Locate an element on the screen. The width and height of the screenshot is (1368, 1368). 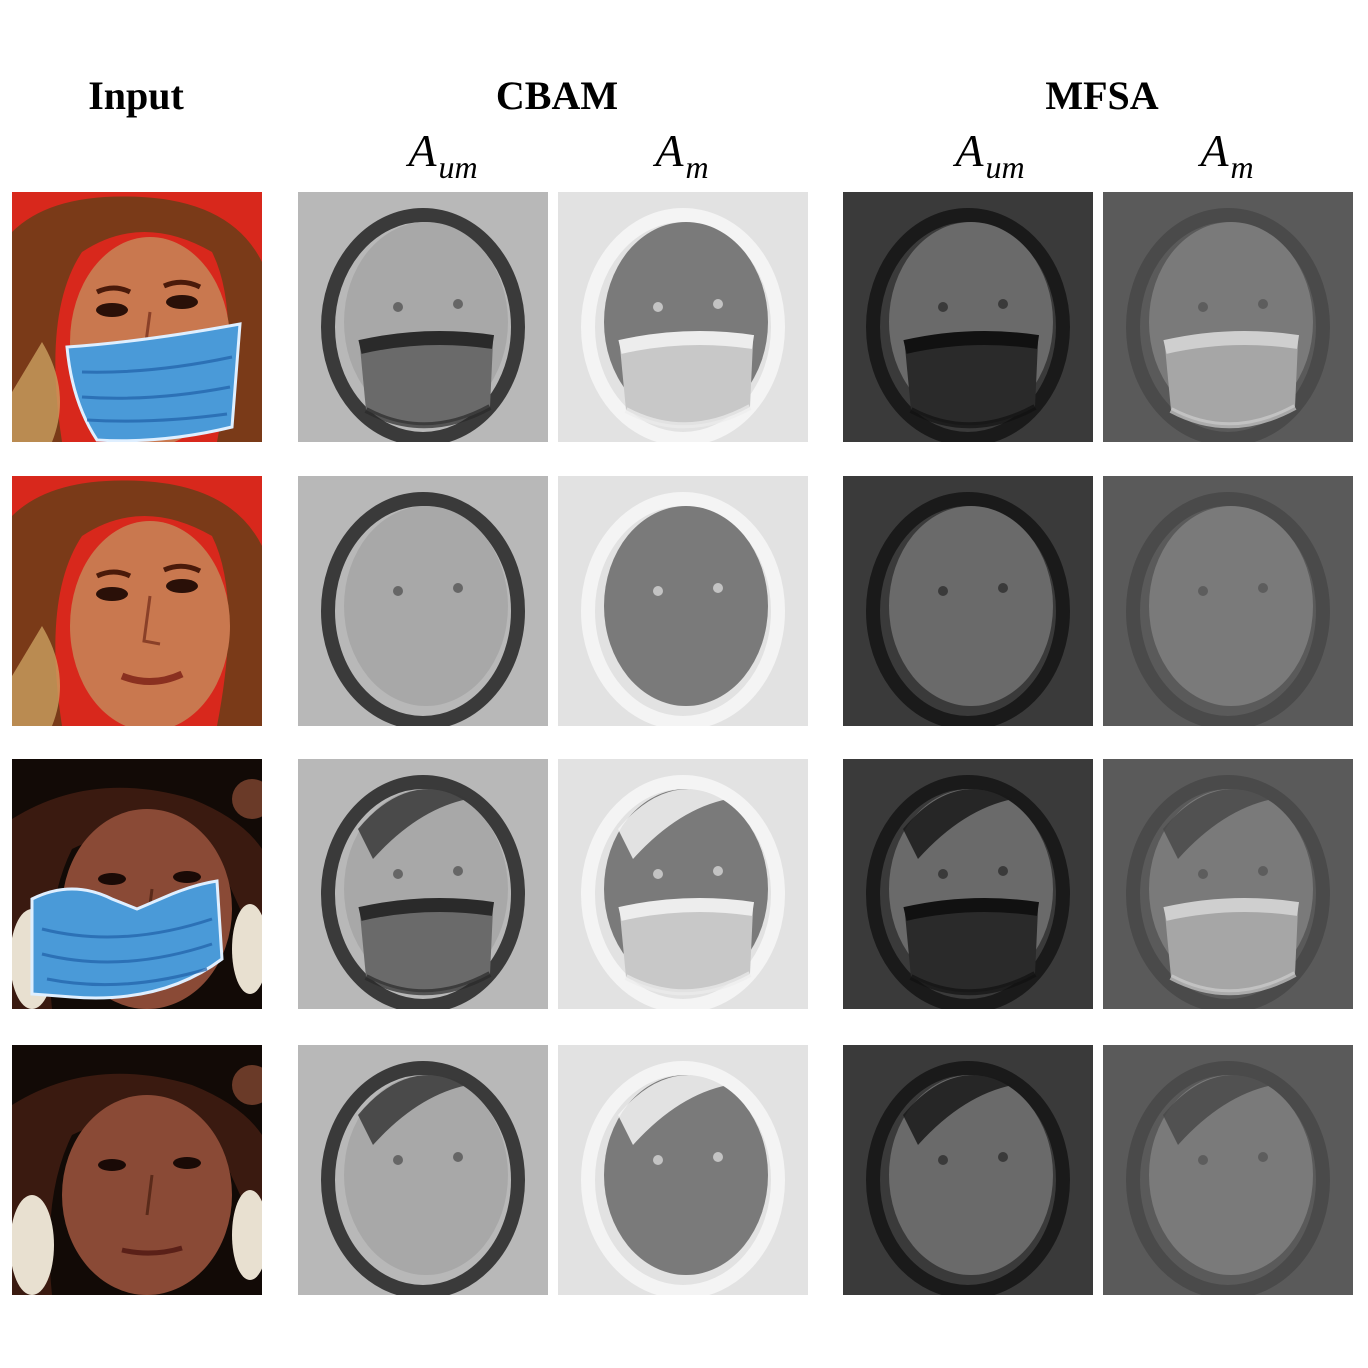
row-2-mfsa-am-map is located at coordinates (1228, 601).